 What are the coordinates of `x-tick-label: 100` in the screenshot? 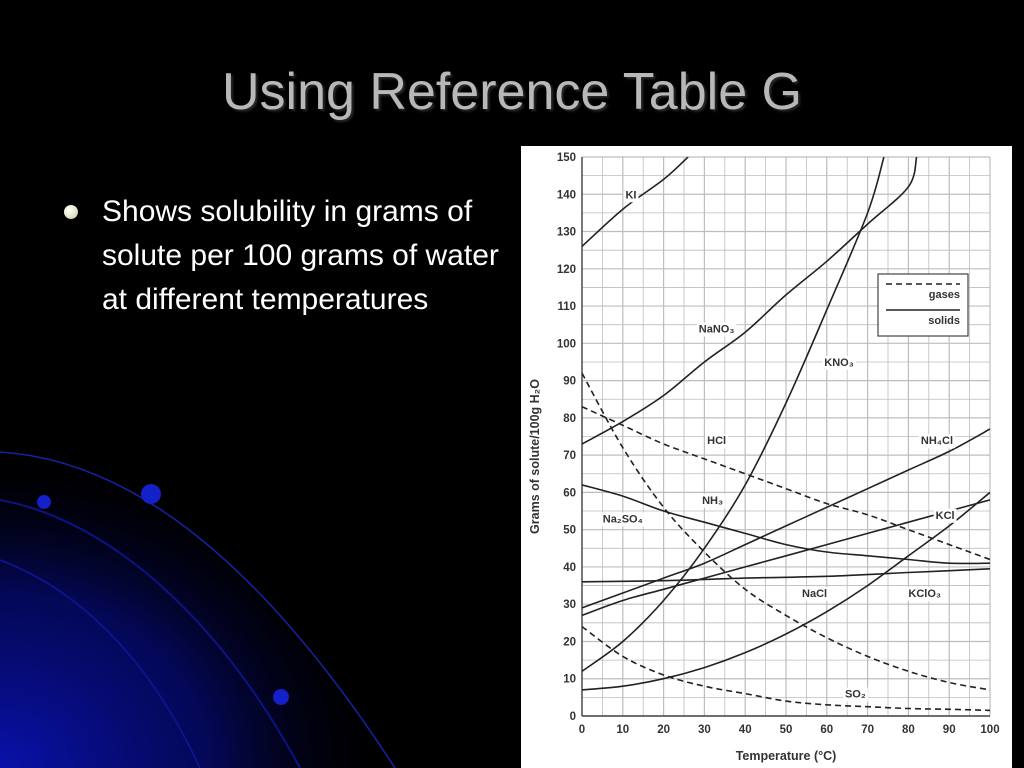 It's located at (989, 730).